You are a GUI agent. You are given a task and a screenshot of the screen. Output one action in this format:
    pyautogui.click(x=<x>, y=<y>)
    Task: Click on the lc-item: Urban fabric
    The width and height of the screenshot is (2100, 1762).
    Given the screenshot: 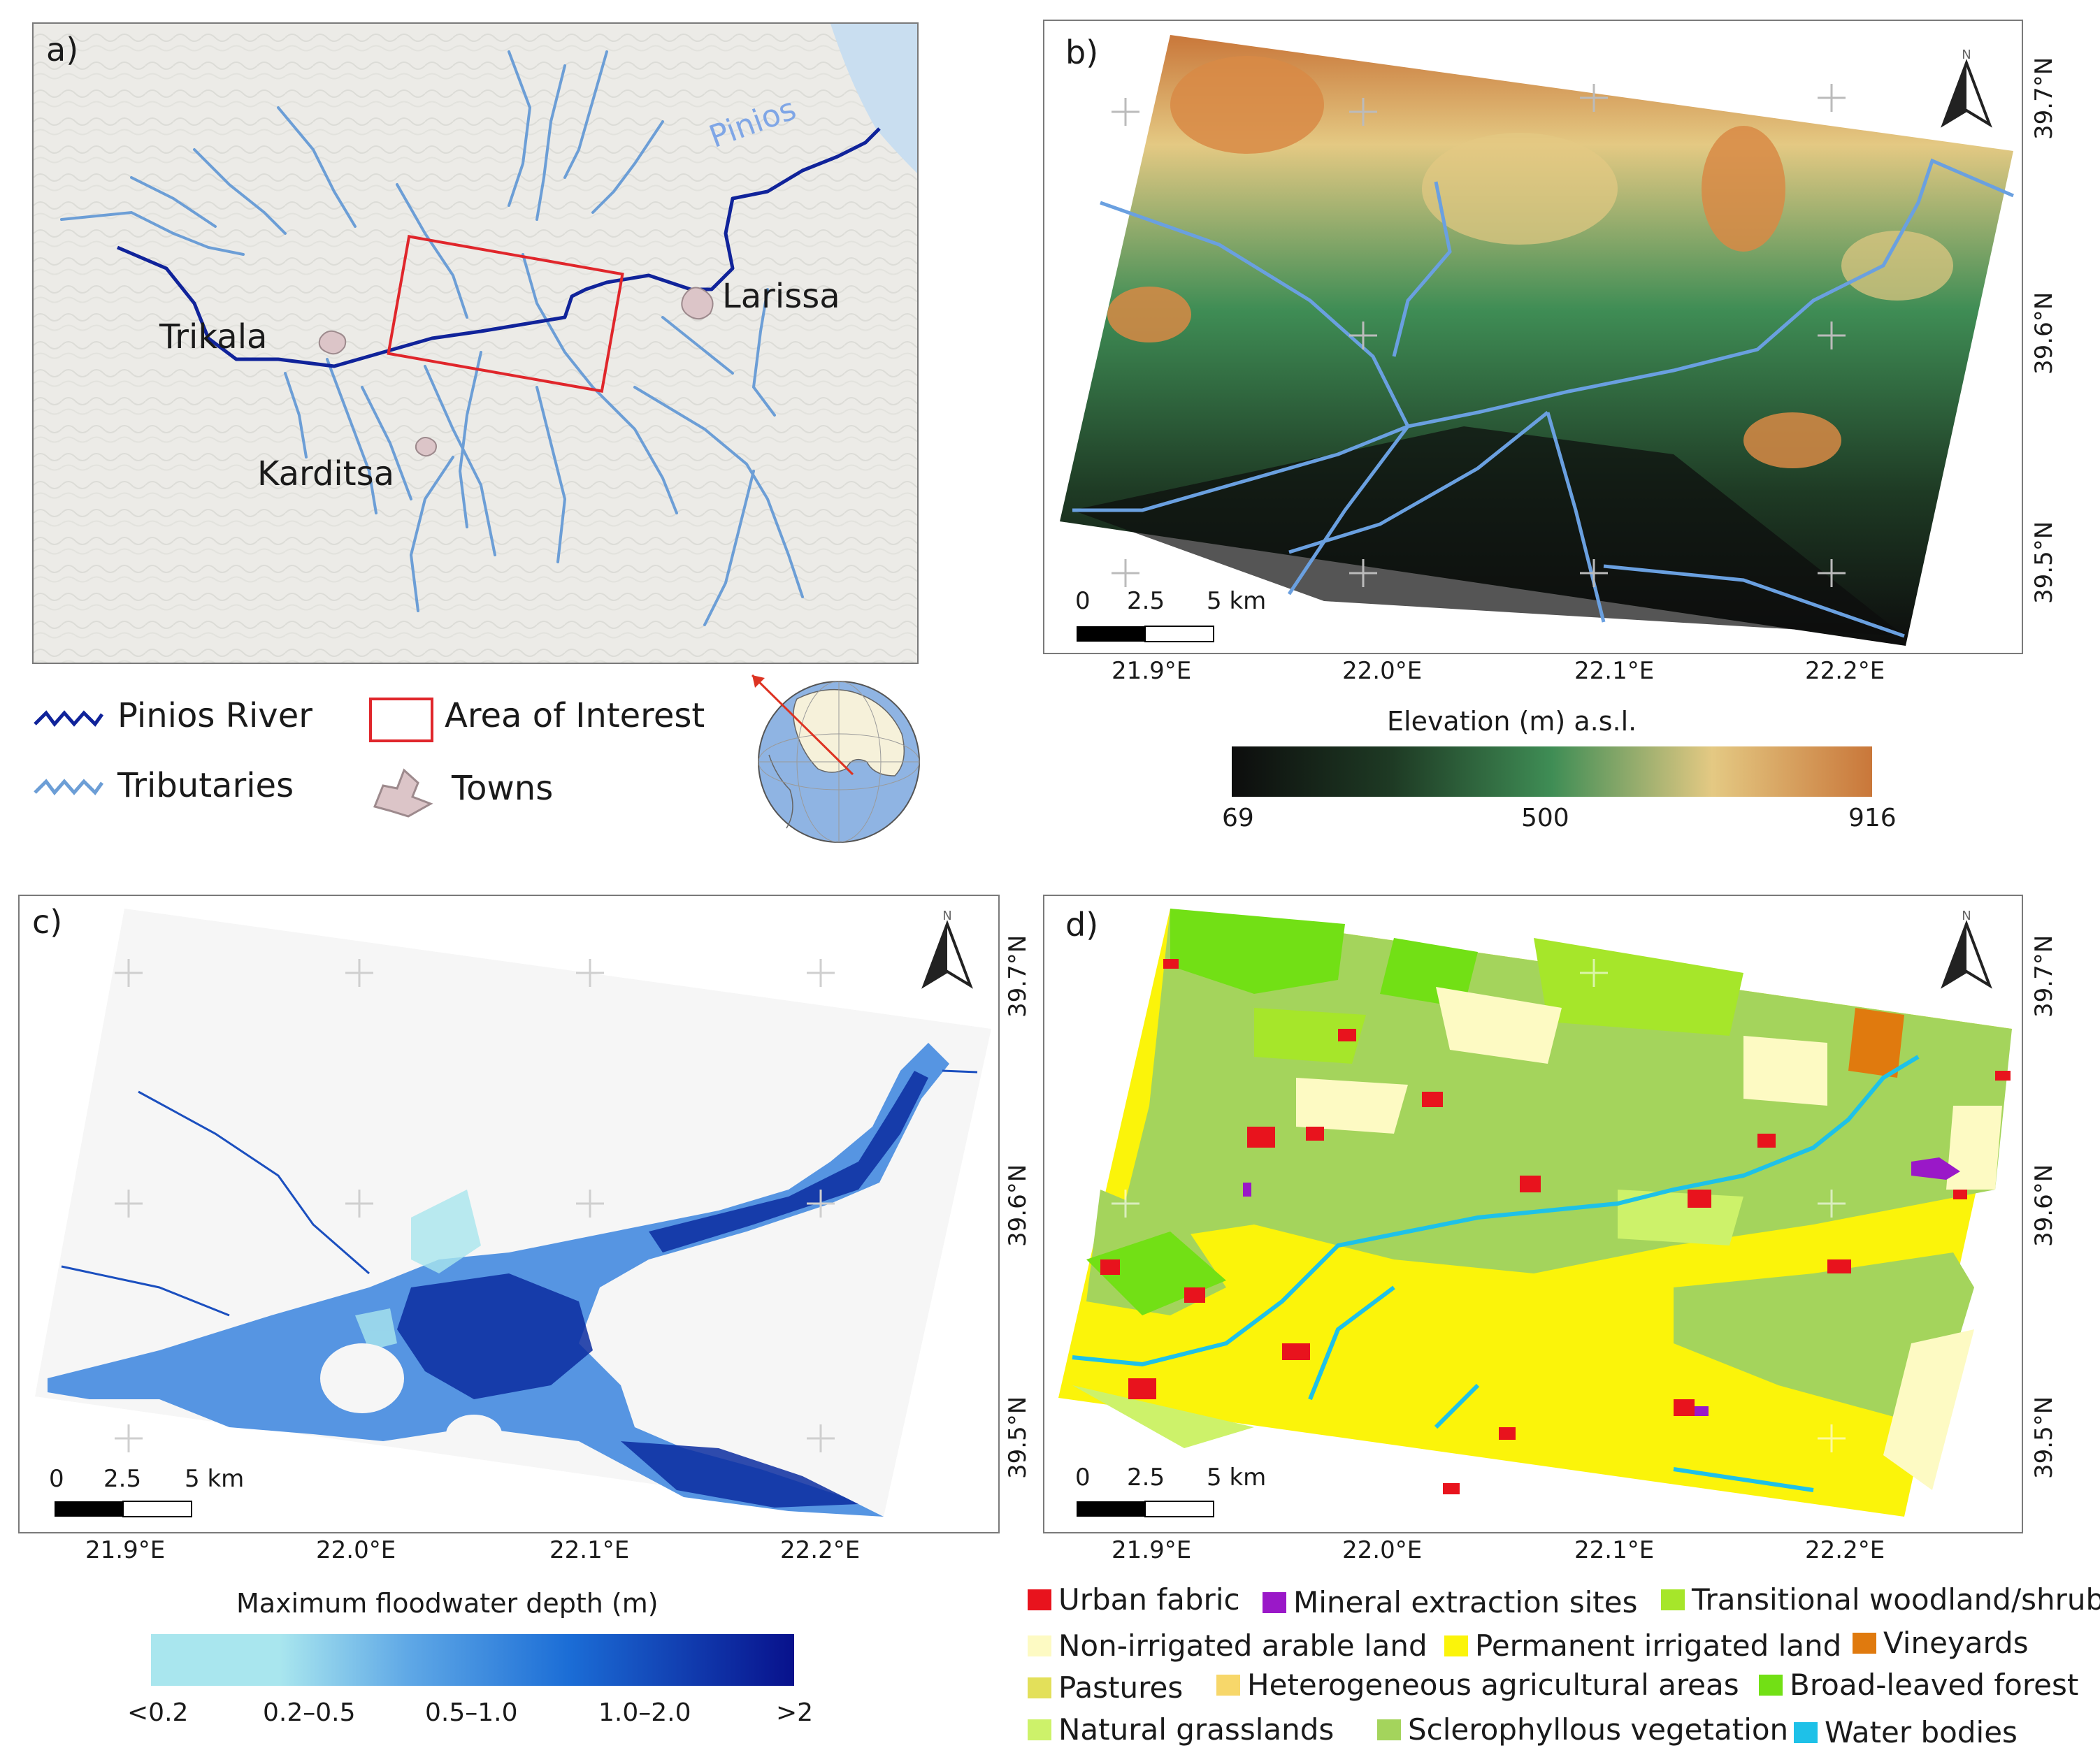 What is the action you would take?
    pyautogui.click(x=1134, y=1599)
    